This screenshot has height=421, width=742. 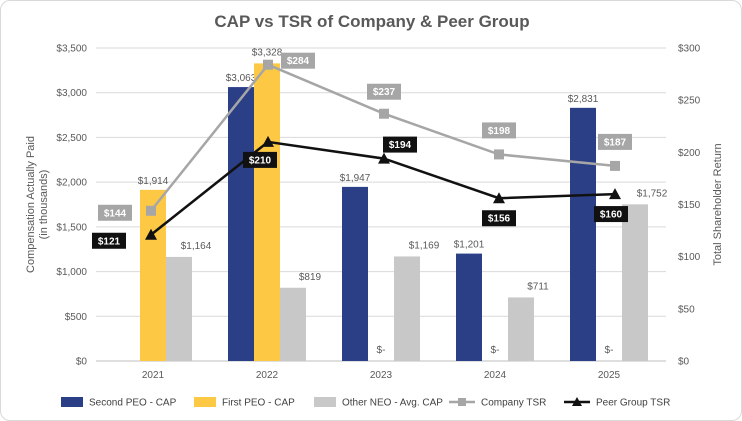 What do you see at coordinates (310, 277) in the screenshot?
I see `bar-data-label: $819` at bounding box center [310, 277].